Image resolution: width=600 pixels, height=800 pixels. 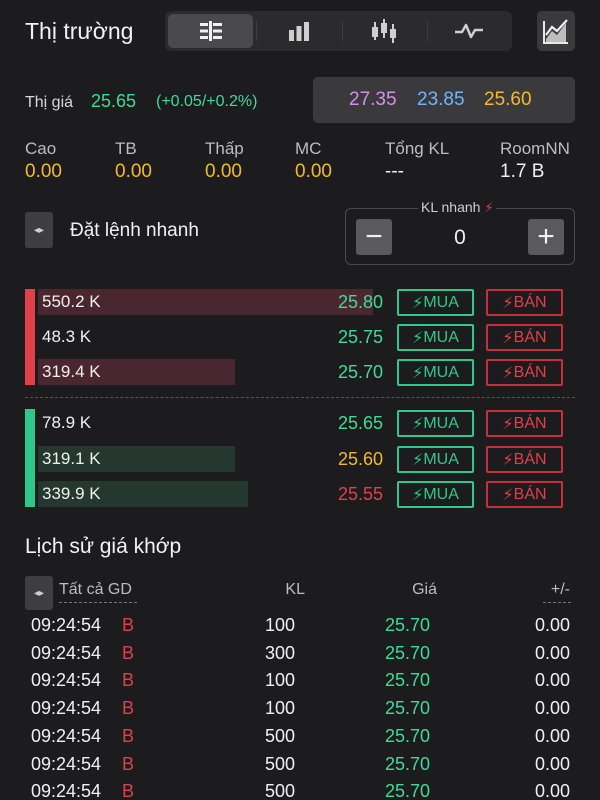 What do you see at coordinates (39, 230) in the screenshot?
I see `quick-order-toggle: ◂▸` at bounding box center [39, 230].